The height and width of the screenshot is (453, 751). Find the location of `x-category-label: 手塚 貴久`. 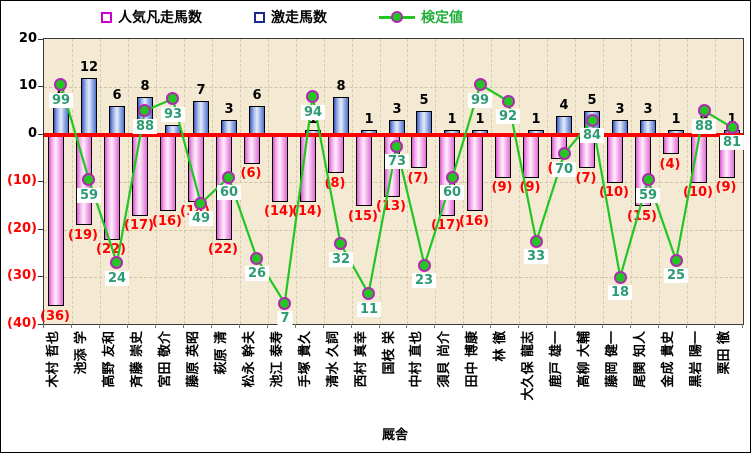

x-category-label: 手塚 貴久 is located at coordinates (305, 359).